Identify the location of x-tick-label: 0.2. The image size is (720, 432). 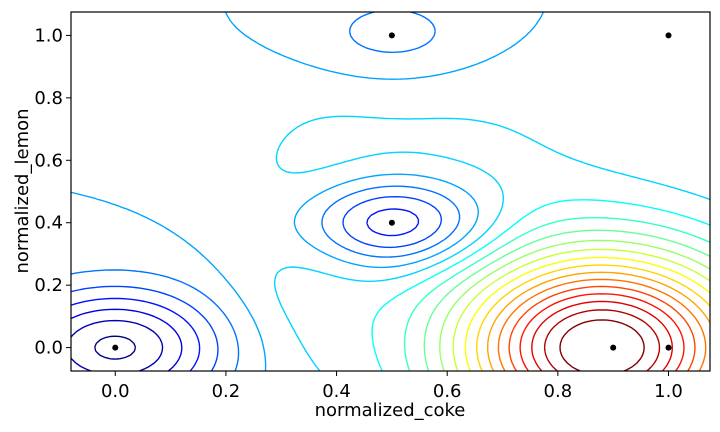
(226, 391).